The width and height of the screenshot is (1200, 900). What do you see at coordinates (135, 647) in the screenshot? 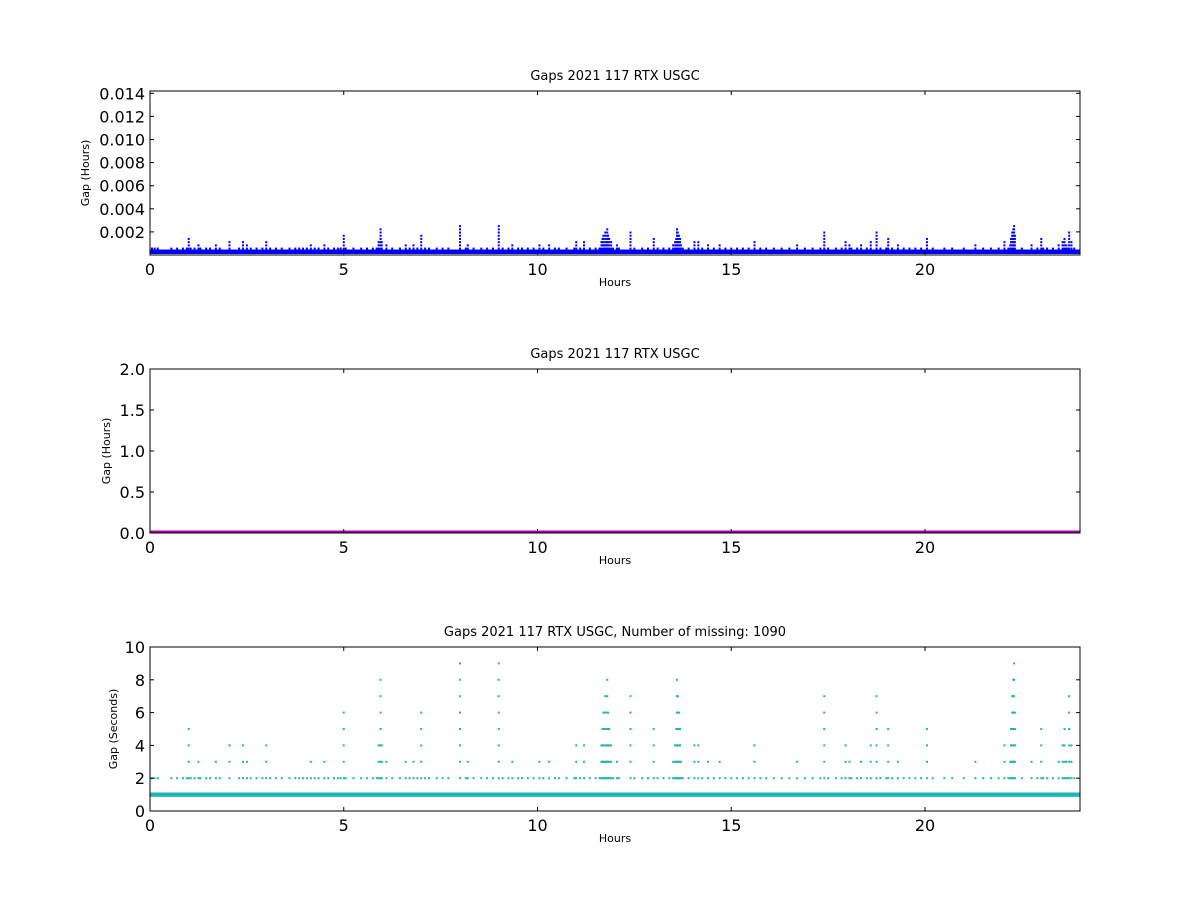
I see `y-tick-label: 10` at bounding box center [135, 647].